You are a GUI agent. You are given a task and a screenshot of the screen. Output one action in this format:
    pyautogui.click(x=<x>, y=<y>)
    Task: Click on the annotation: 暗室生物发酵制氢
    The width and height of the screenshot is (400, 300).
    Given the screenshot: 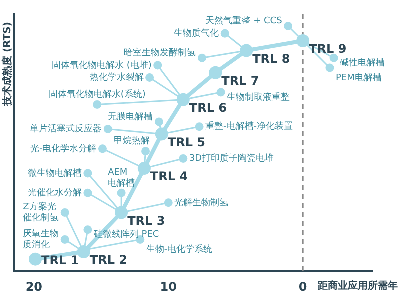 What is the action you would take?
    pyautogui.click(x=160, y=53)
    